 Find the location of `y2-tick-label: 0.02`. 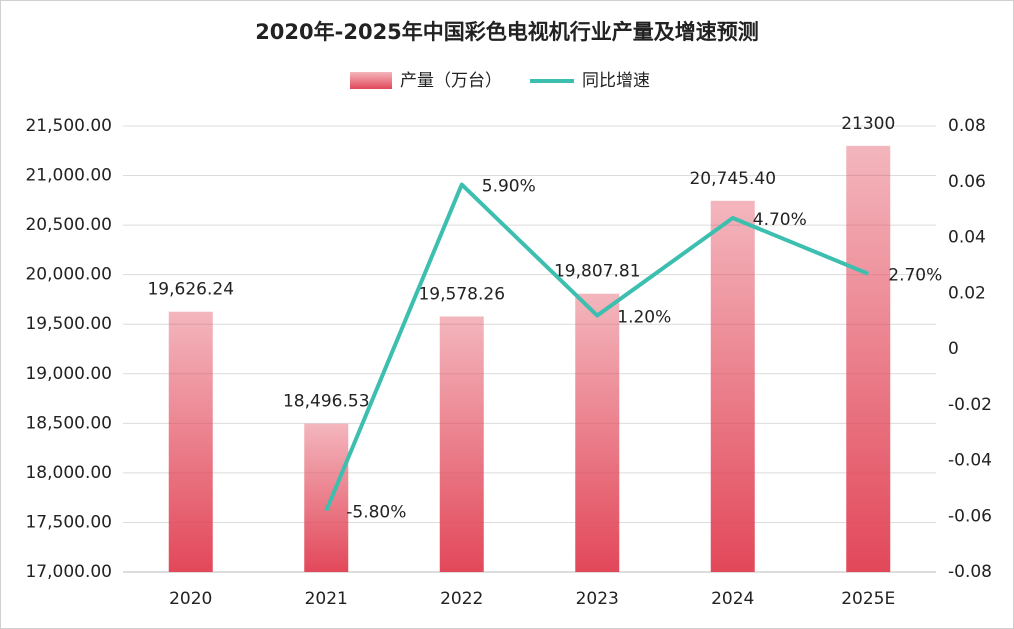

y2-tick-label: 0.02 is located at coordinates (967, 293).